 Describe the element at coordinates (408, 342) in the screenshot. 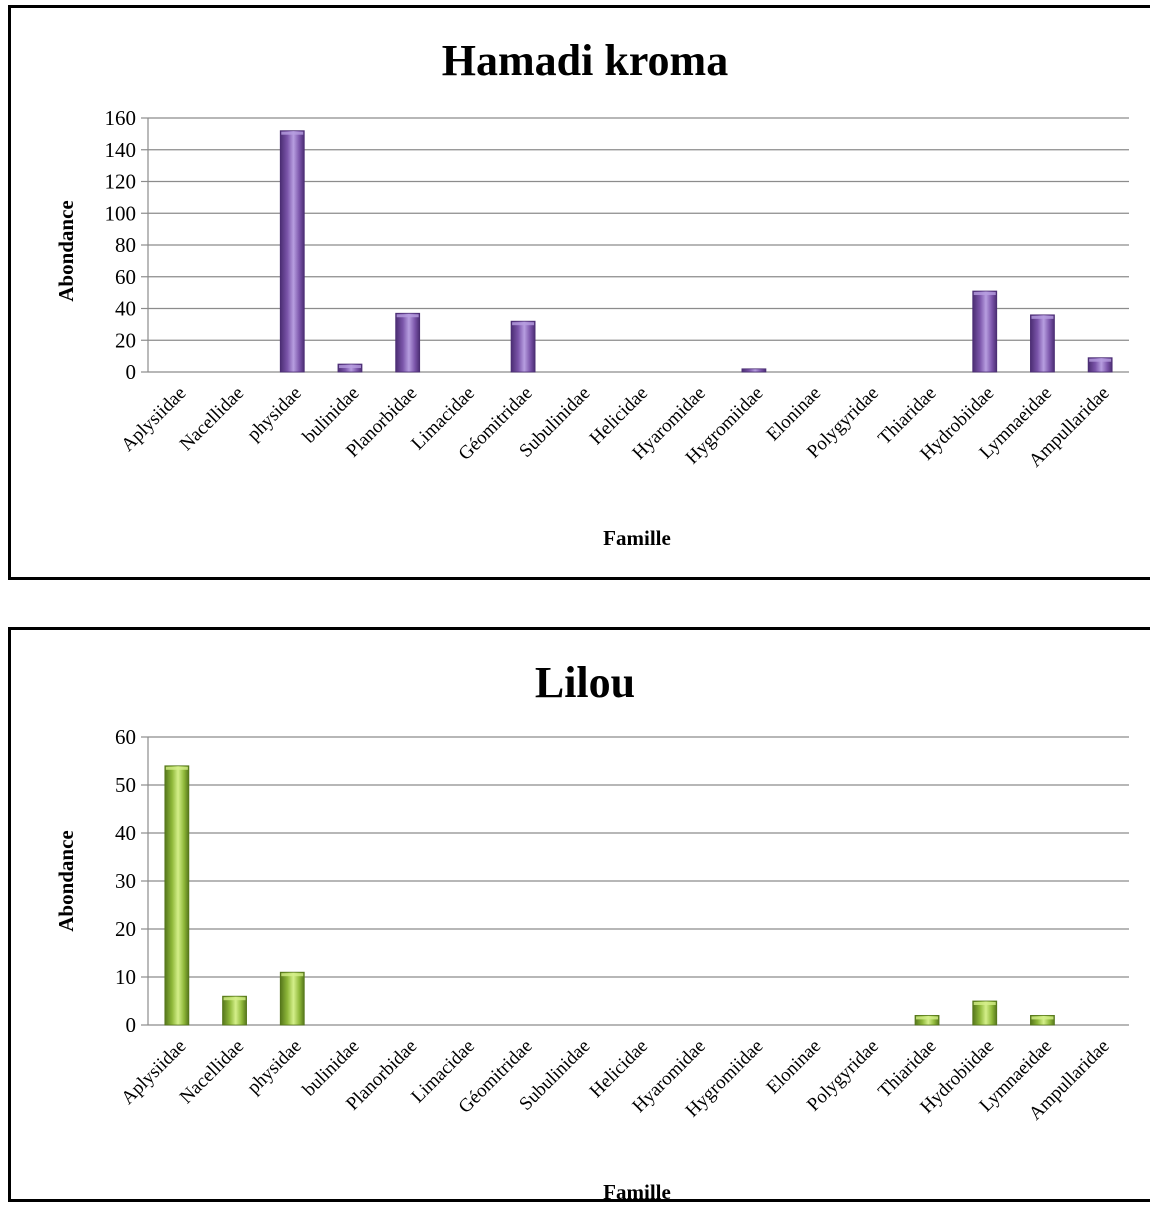

I see `bar-planorbidae` at that location.